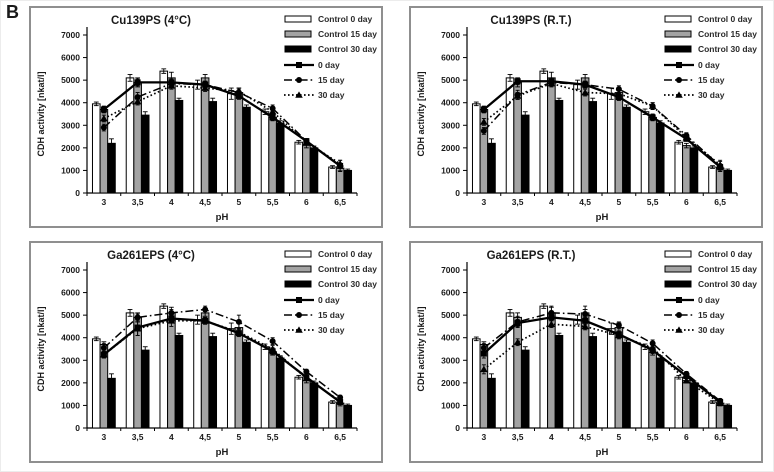  I want to click on legend-item-control-30-day: Control 30 day, so click(710, 284).